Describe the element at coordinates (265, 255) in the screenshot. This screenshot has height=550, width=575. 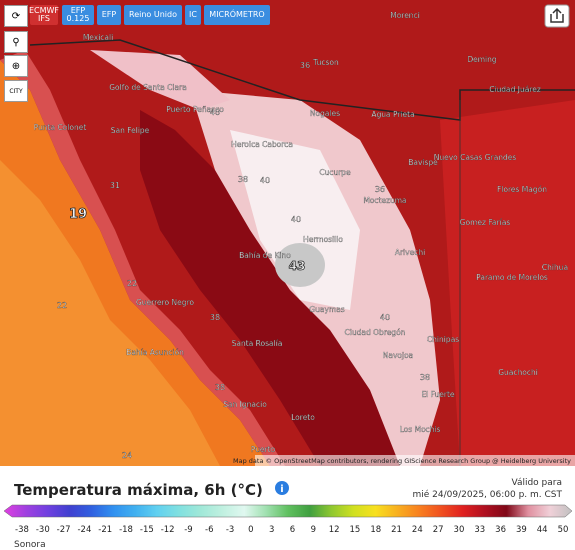
I see `place-label: Bahía de Kino` at that location.